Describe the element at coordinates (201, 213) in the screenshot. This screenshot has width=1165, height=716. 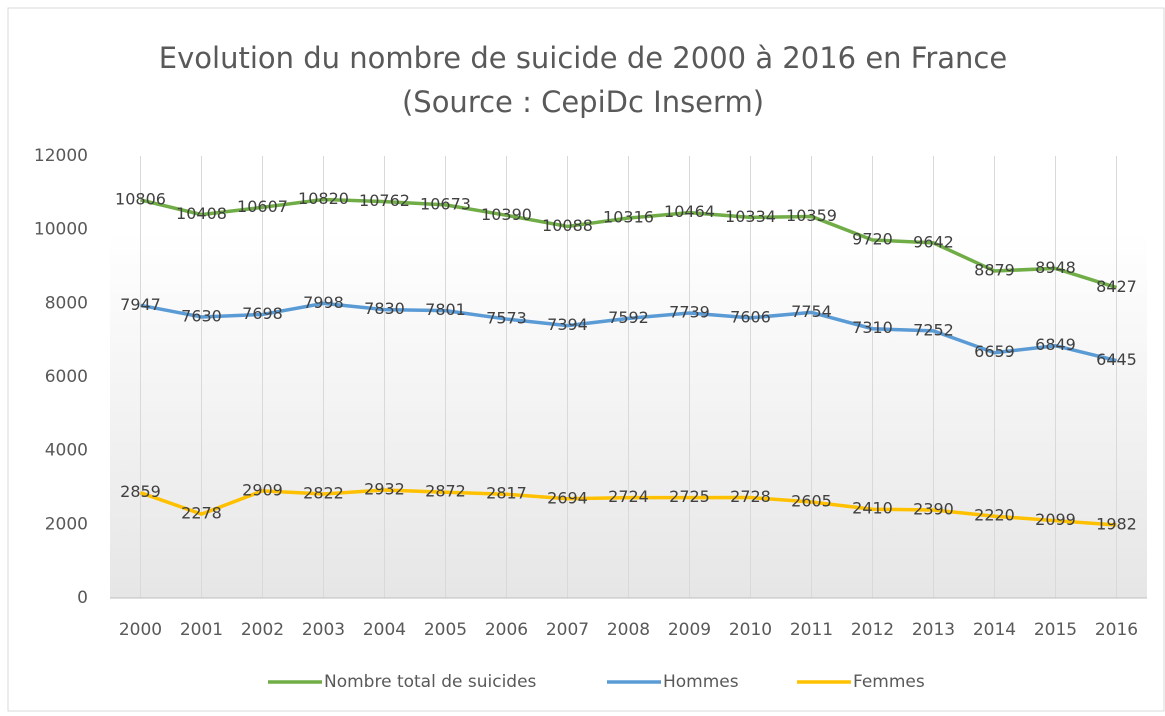
I see `data-label: 10408` at that location.